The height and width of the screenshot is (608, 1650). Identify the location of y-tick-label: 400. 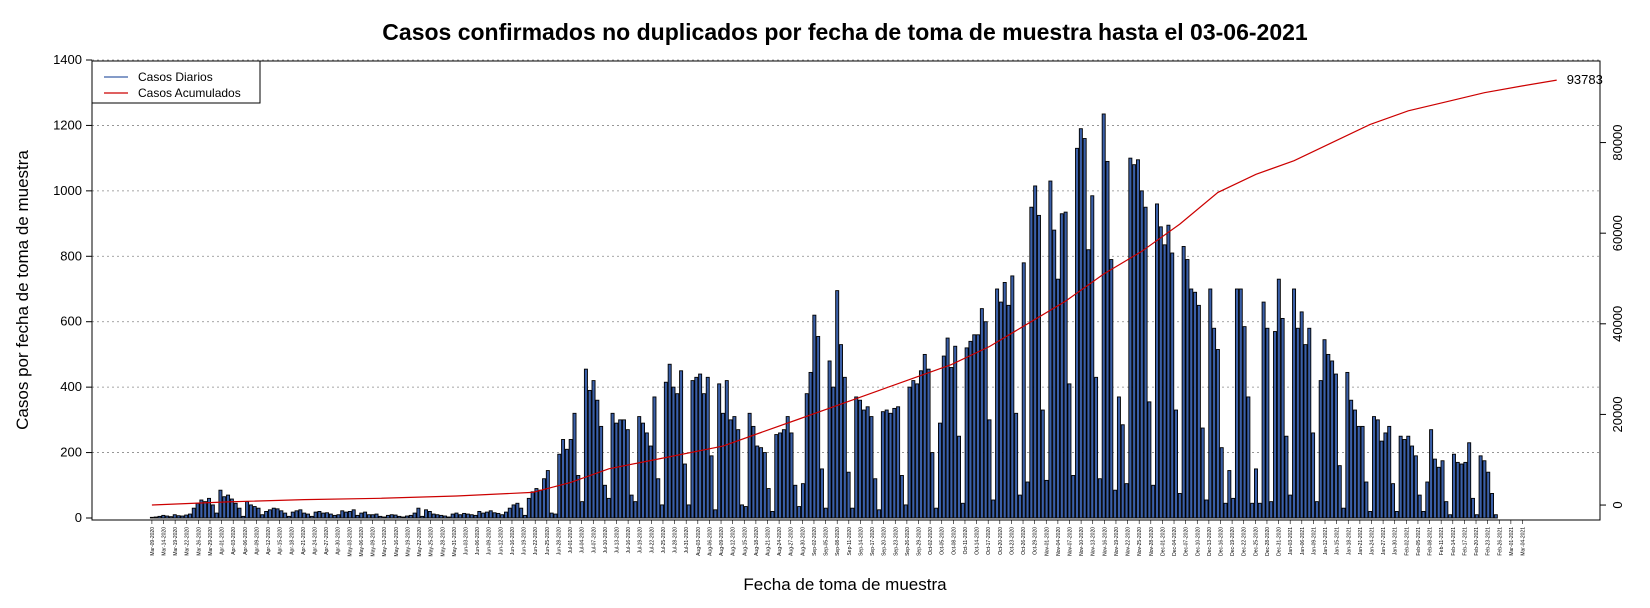
(71, 386).